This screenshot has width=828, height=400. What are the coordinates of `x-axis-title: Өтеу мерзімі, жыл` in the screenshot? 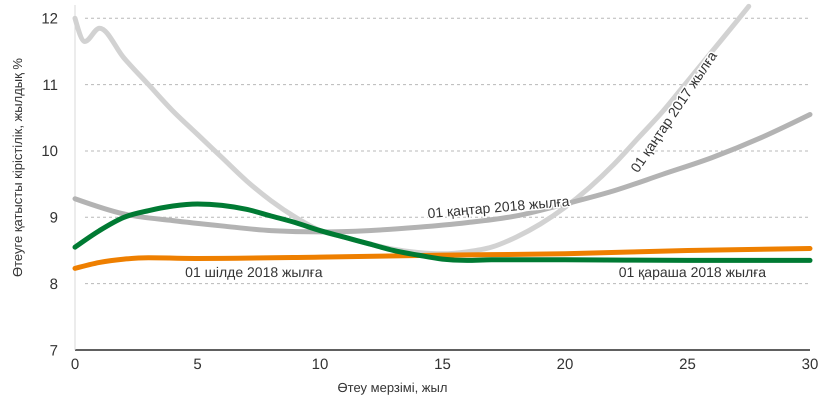 It's located at (393, 387).